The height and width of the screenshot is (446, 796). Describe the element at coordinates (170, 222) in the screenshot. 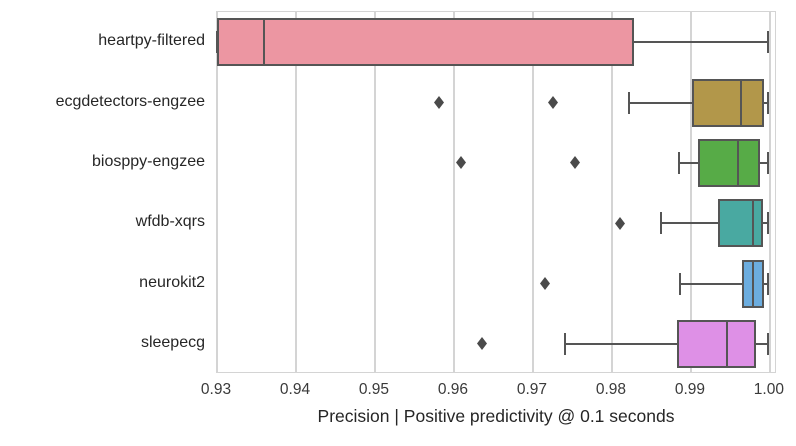

I see `y-category-label: wfdb-xqrs` at that location.